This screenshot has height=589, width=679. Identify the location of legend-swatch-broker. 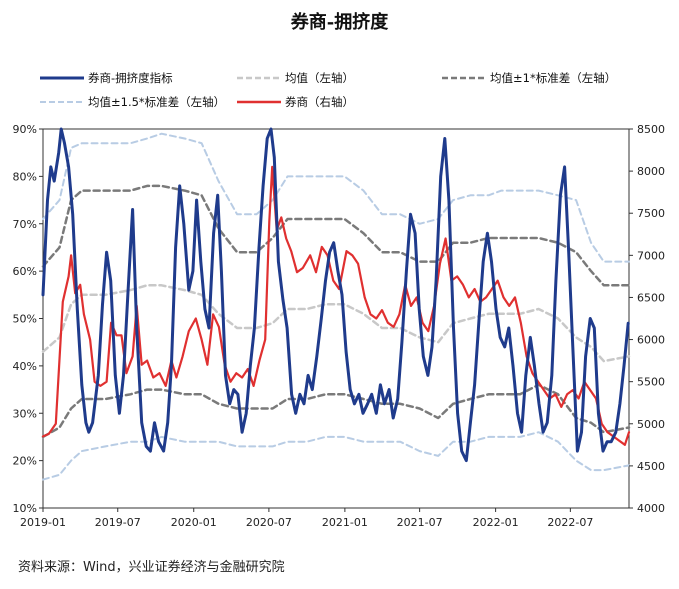
(259, 102).